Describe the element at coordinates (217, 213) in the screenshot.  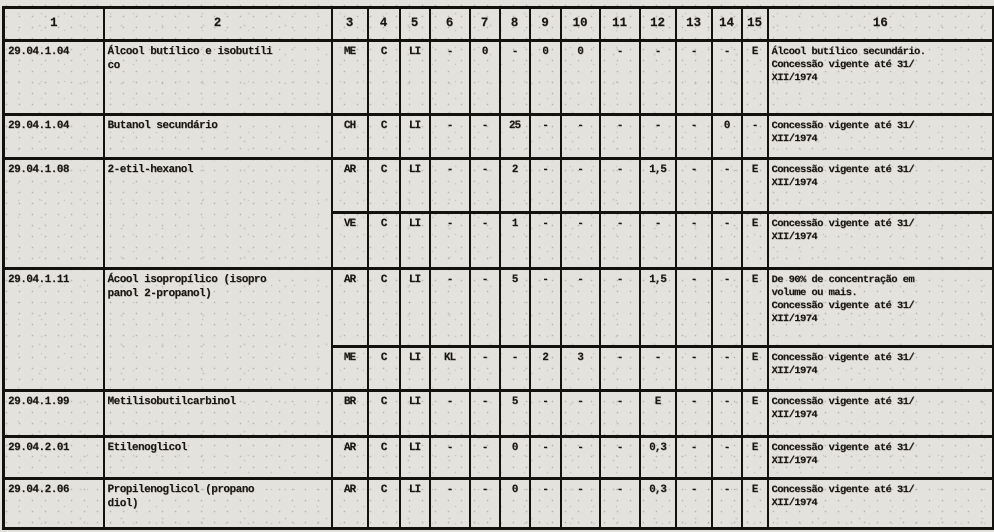
I see `product-name-cell: 2-etil-hexanol` at that location.